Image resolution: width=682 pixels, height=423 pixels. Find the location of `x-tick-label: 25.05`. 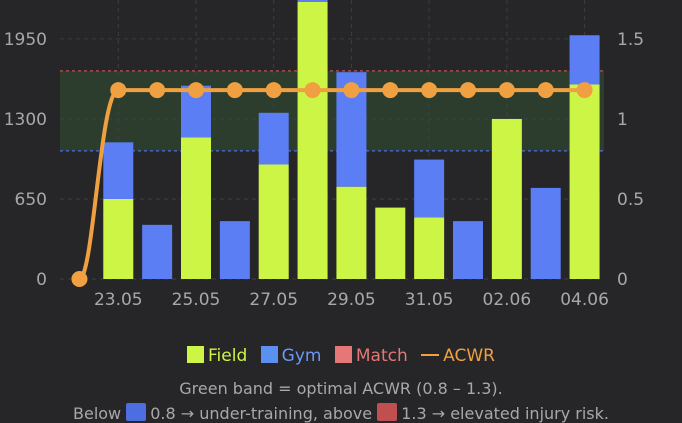

x-tick-label: 25.05 is located at coordinates (196, 300).